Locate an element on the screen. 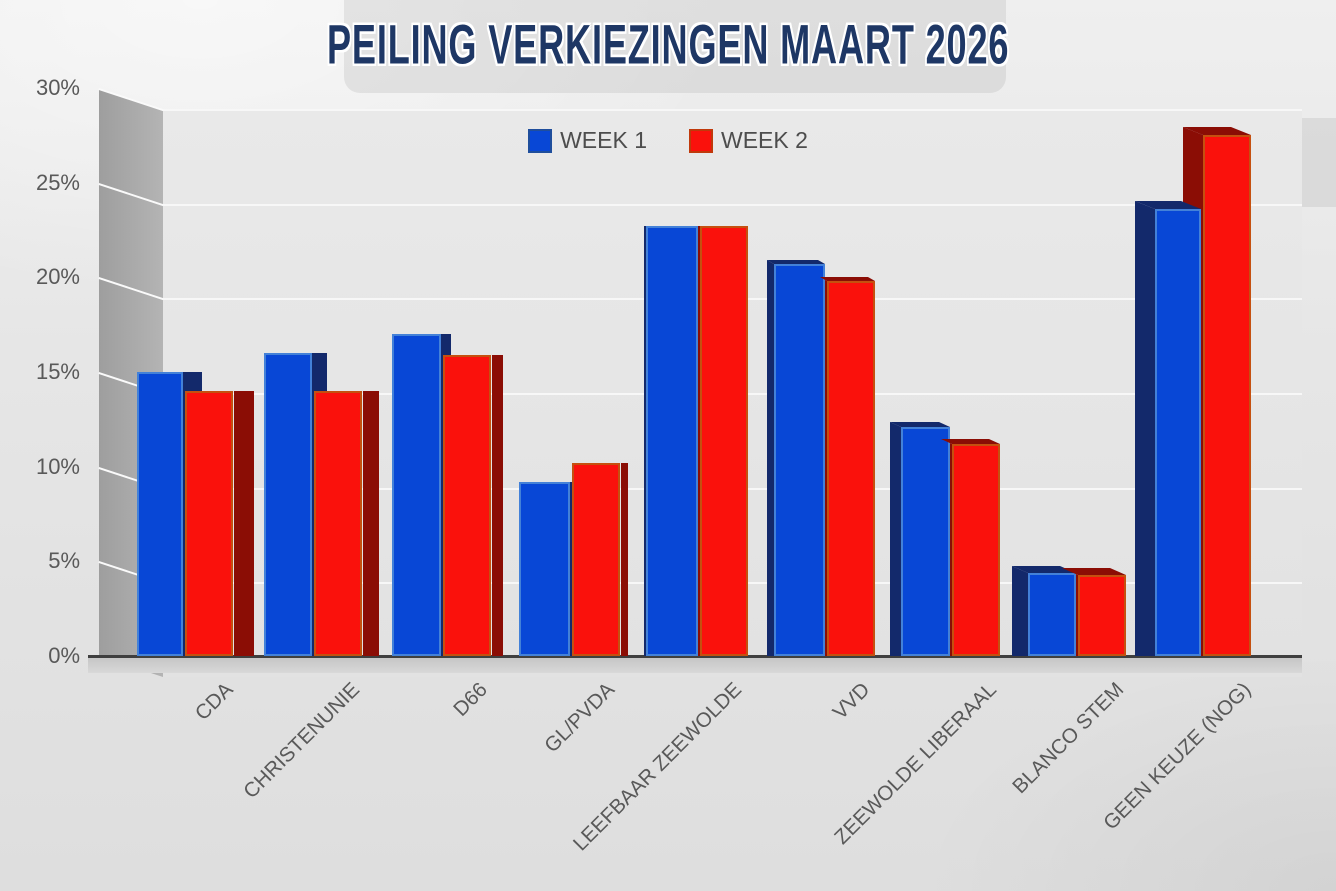 The width and height of the screenshot is (1336, 891). legend-item-week1: WEEK 1 is located at coordinates (587, 140).